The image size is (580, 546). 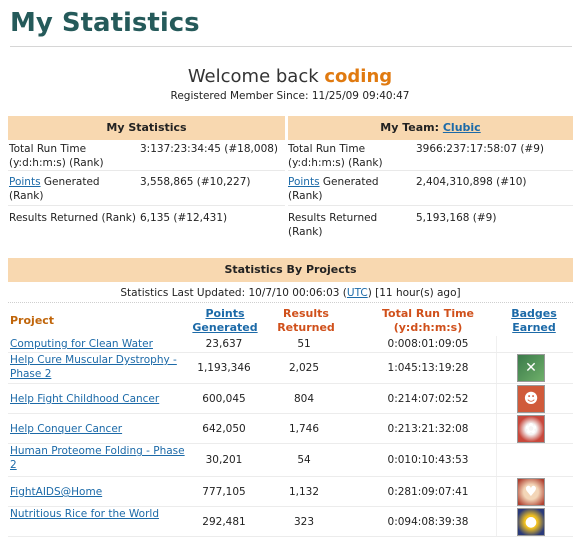 I want to click on project-results: 2,025, so click(x=304, y=368).